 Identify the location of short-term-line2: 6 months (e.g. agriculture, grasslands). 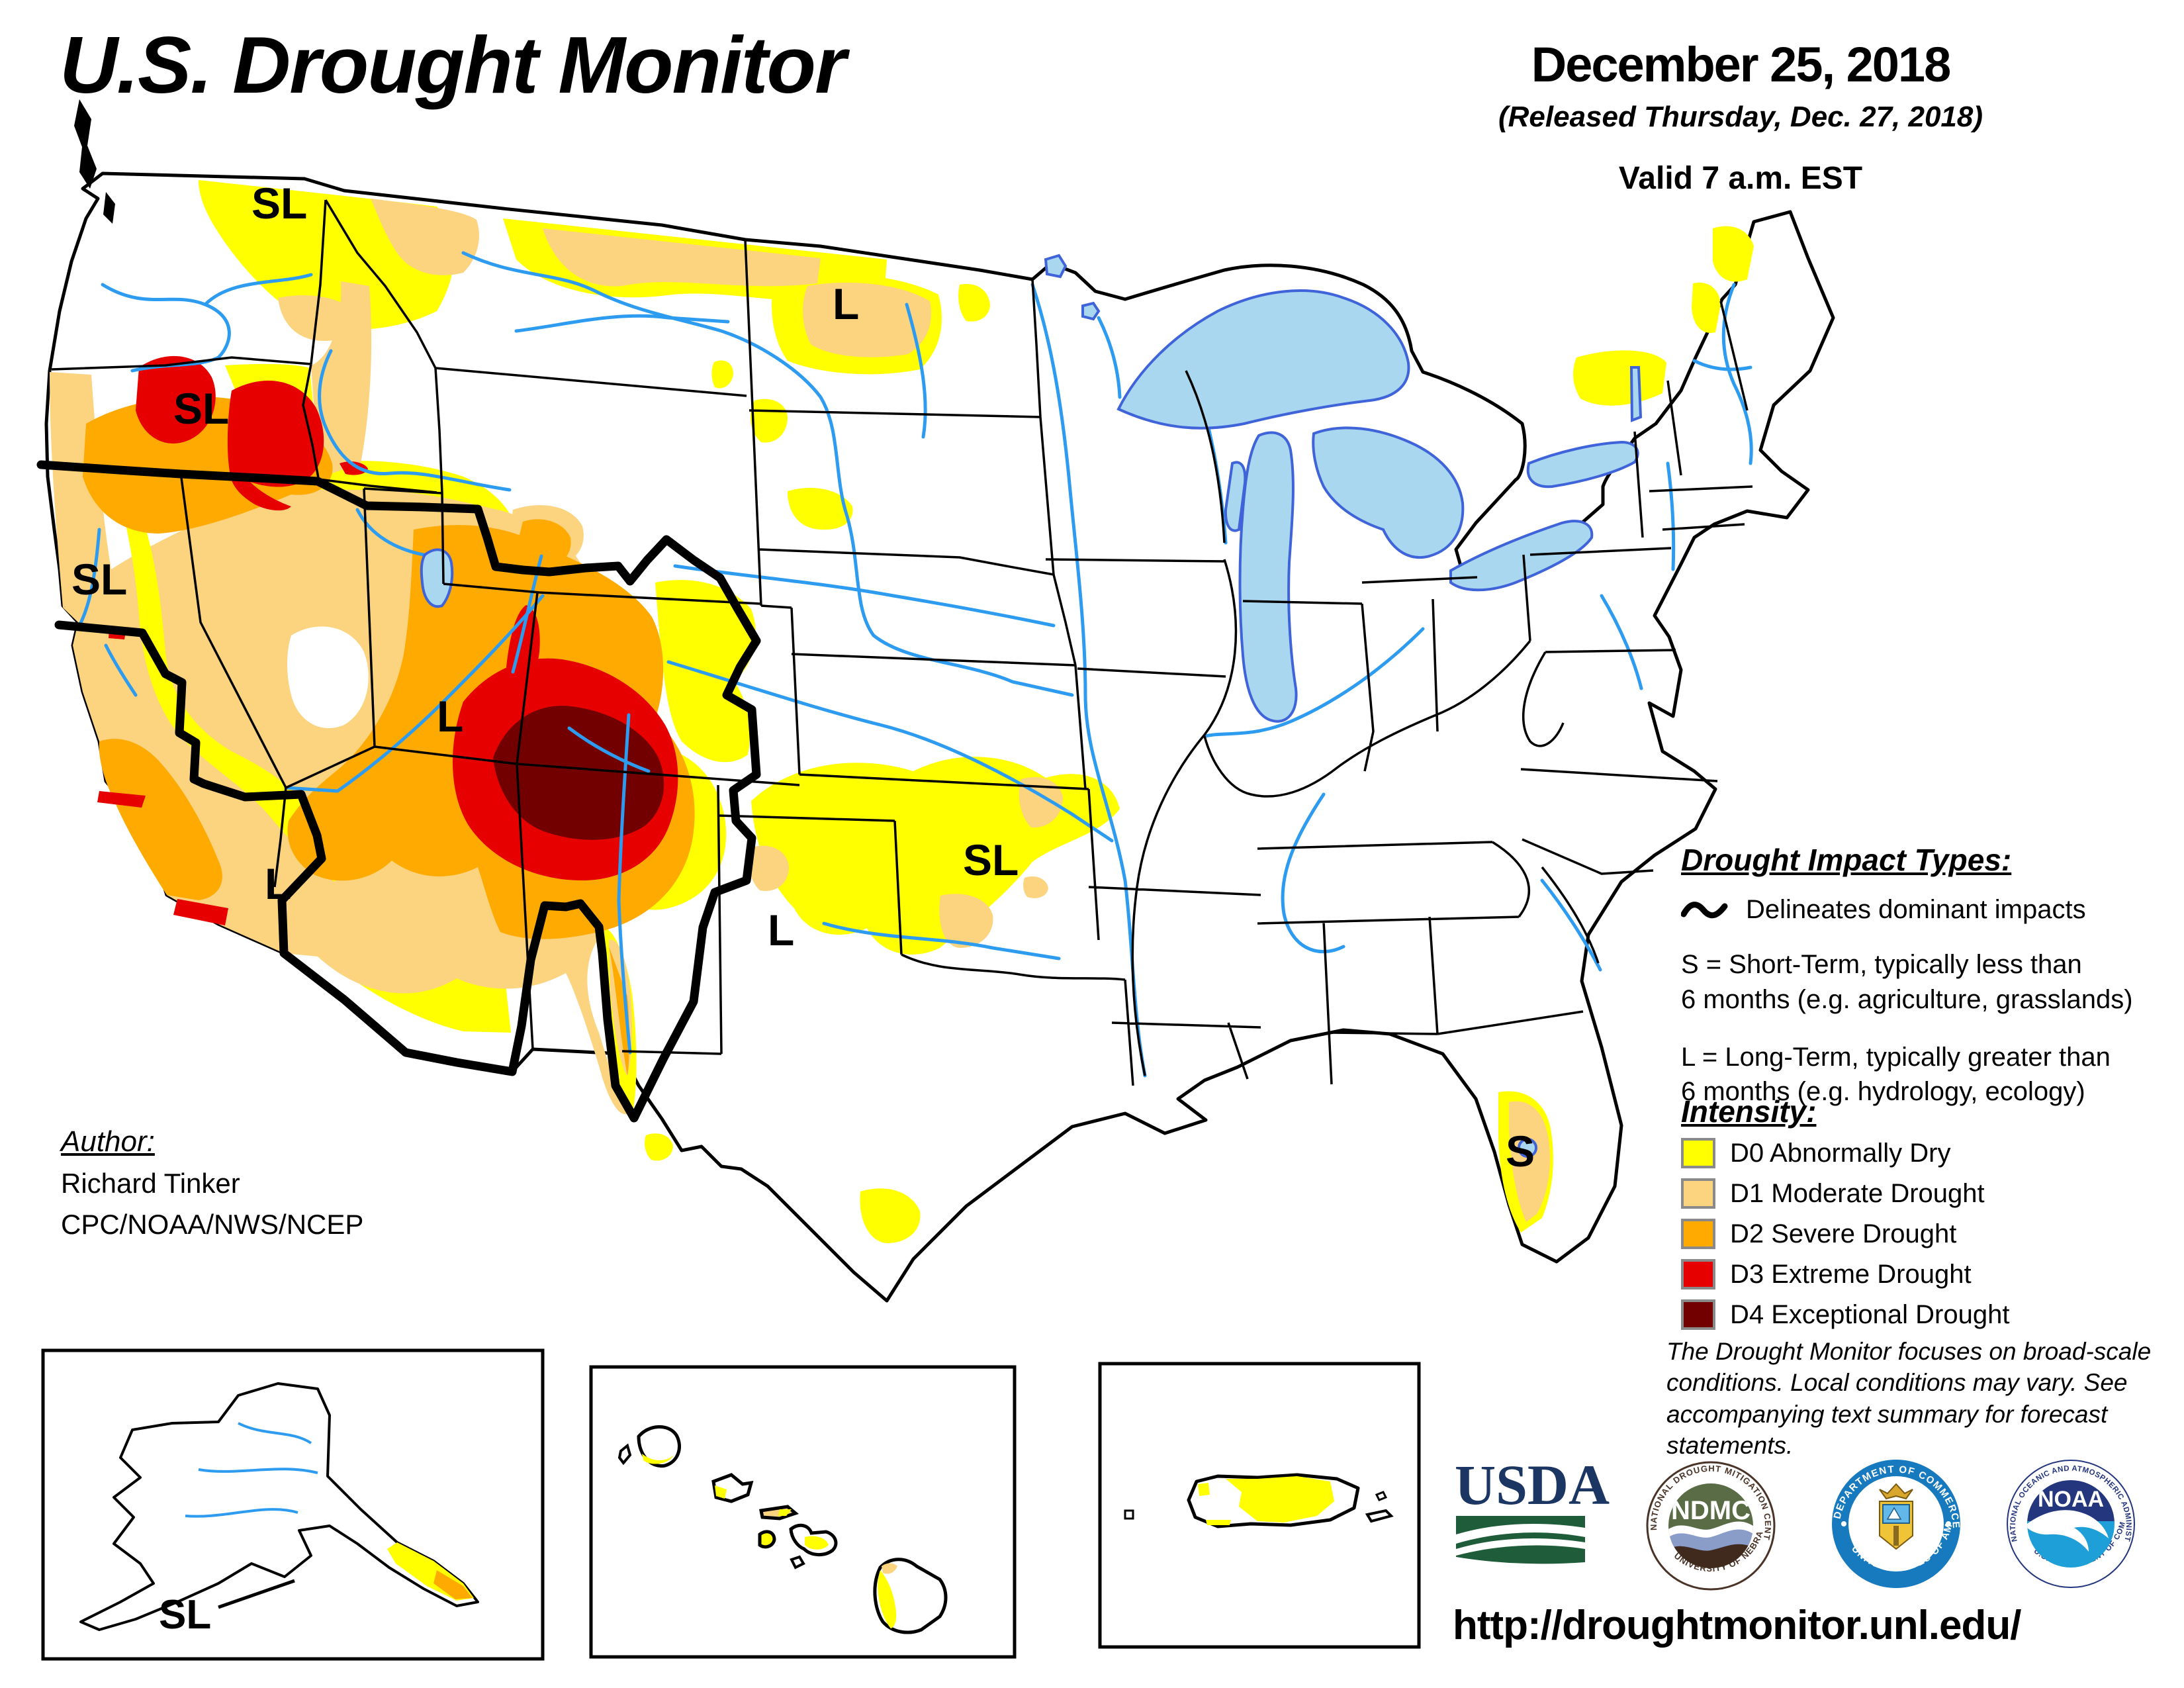
(1907, 999).